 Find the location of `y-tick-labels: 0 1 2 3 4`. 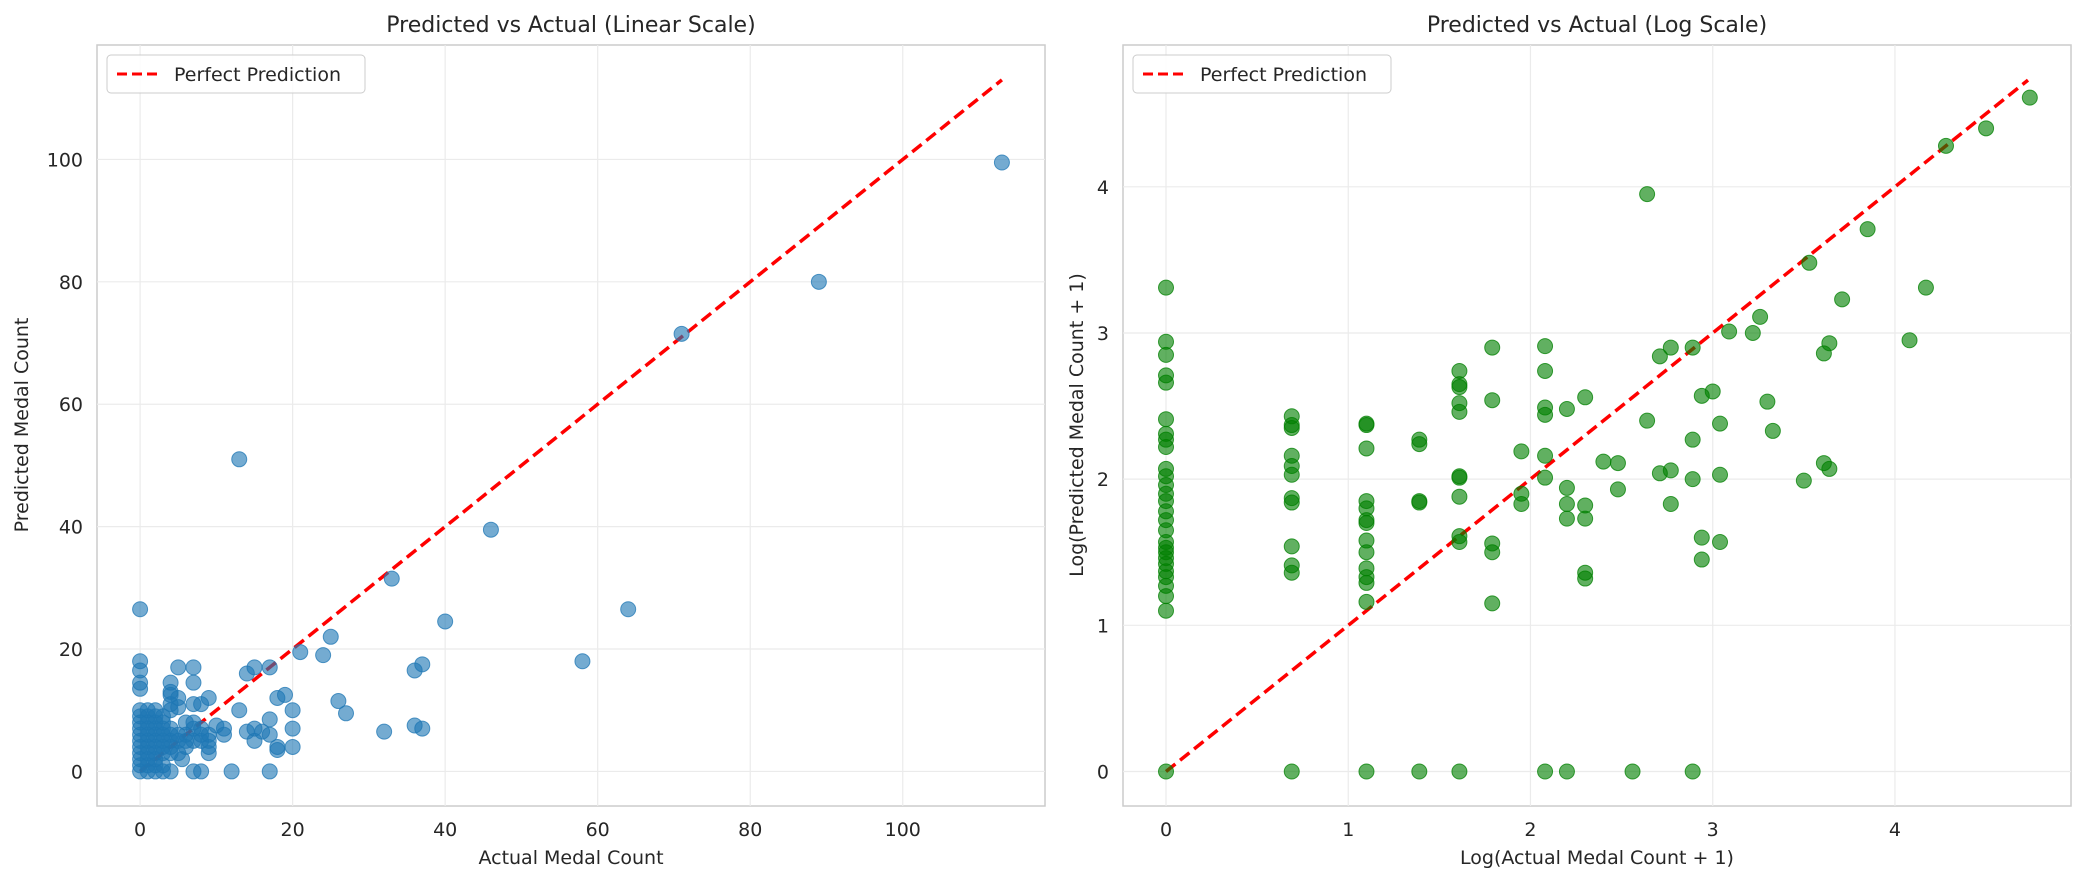

y-tick-labels: 0 1 2 3 4 is located at coordinates (1103, 480).